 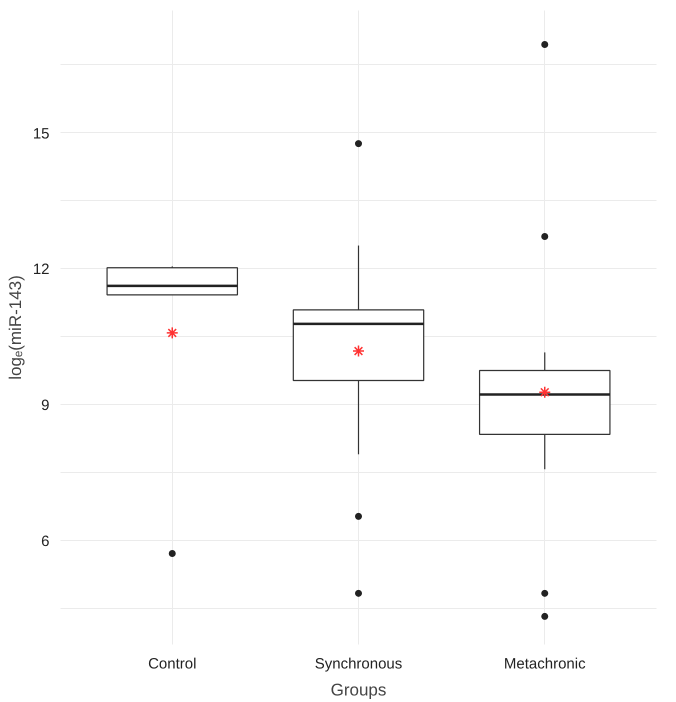 What do you see at coordinates (45, 405) in the screenshot?
I see `y-tick-label: 9` at bounding box center [45, 405].